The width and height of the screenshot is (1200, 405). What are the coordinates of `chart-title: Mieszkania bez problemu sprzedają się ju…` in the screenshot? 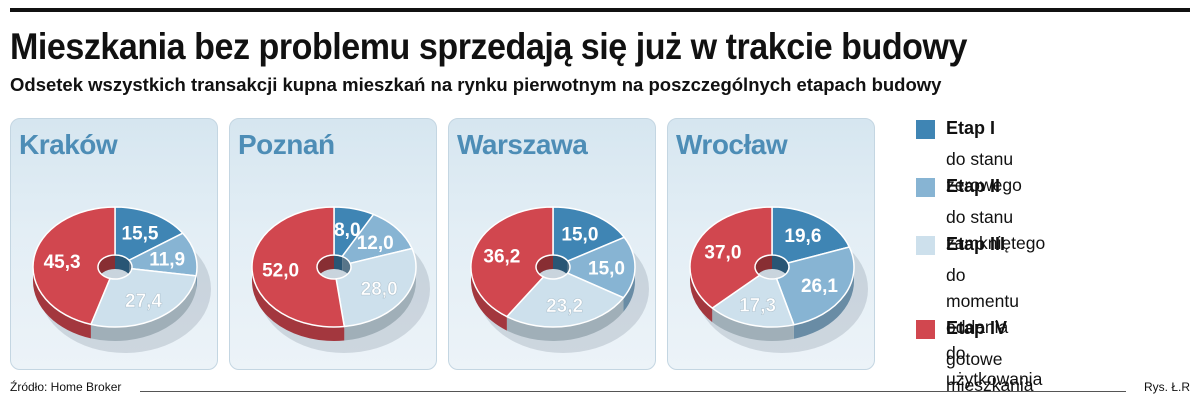 It's located at (489, 46).